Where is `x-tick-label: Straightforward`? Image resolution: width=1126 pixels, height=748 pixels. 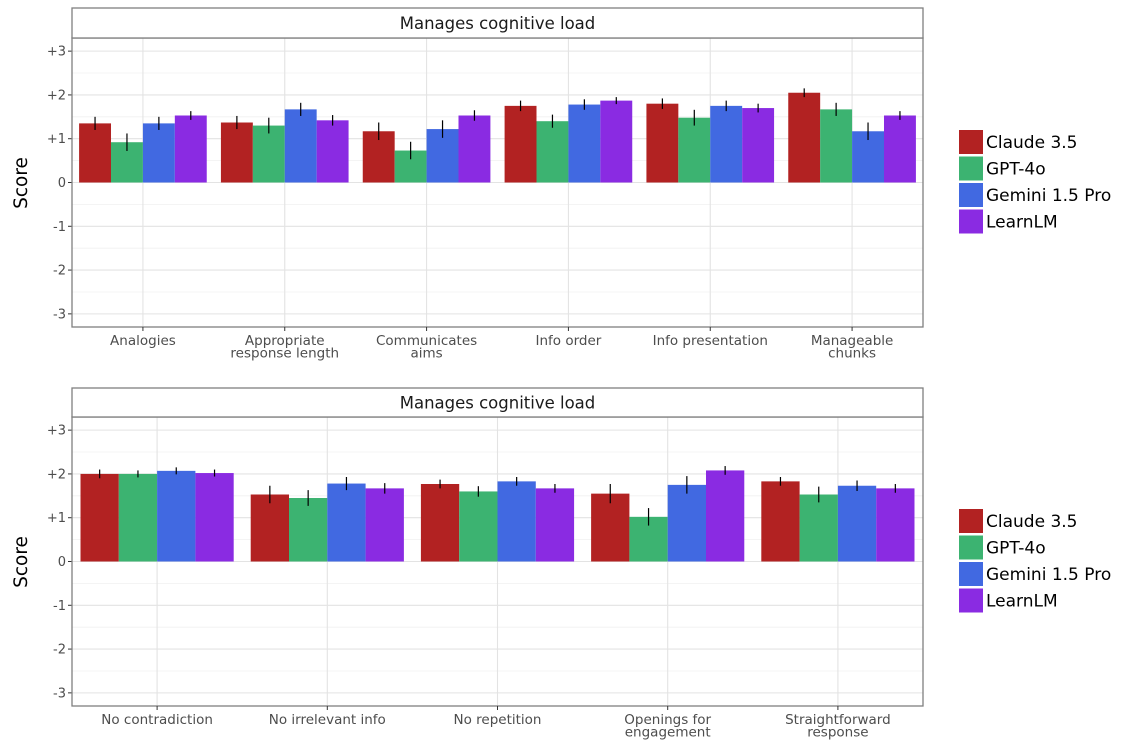 x-tick-label: Straightforward is located at coordinates (838, 720).